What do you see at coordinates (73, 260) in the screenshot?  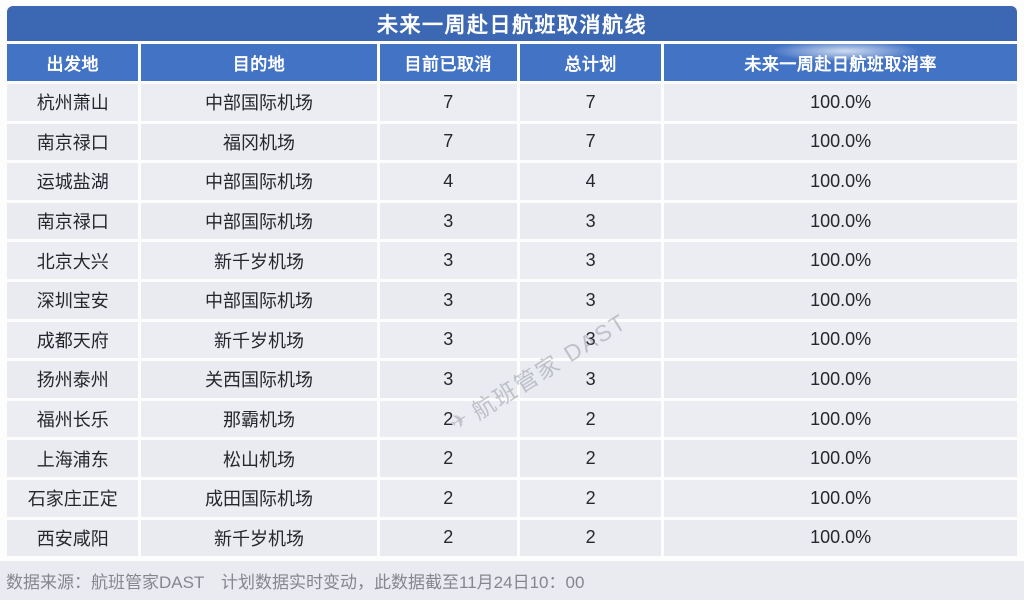 I see `table-cell-from: 北京大兴` at bounding box center [73, 260].